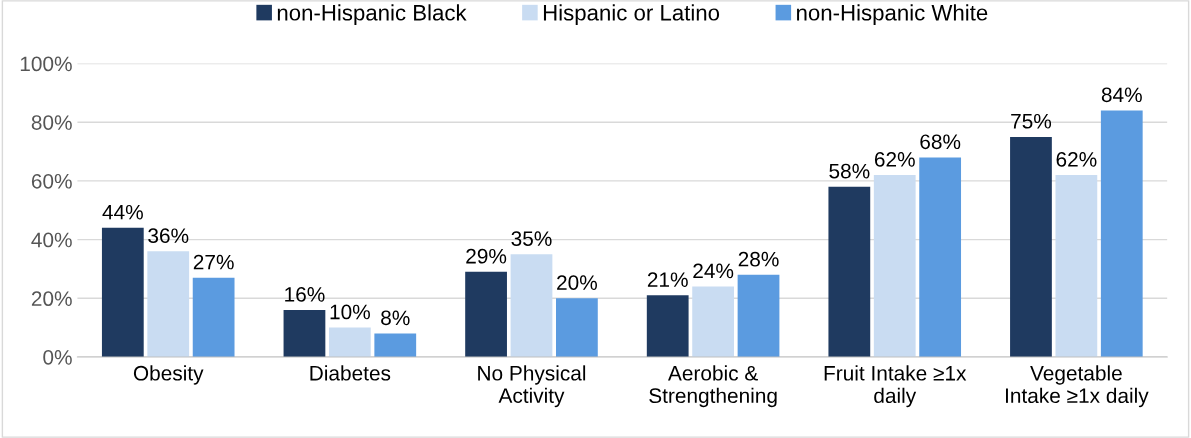 This screenshot has height=438, width=1191. I want to click on x-tick-label: Obesity, so click(168, 375).